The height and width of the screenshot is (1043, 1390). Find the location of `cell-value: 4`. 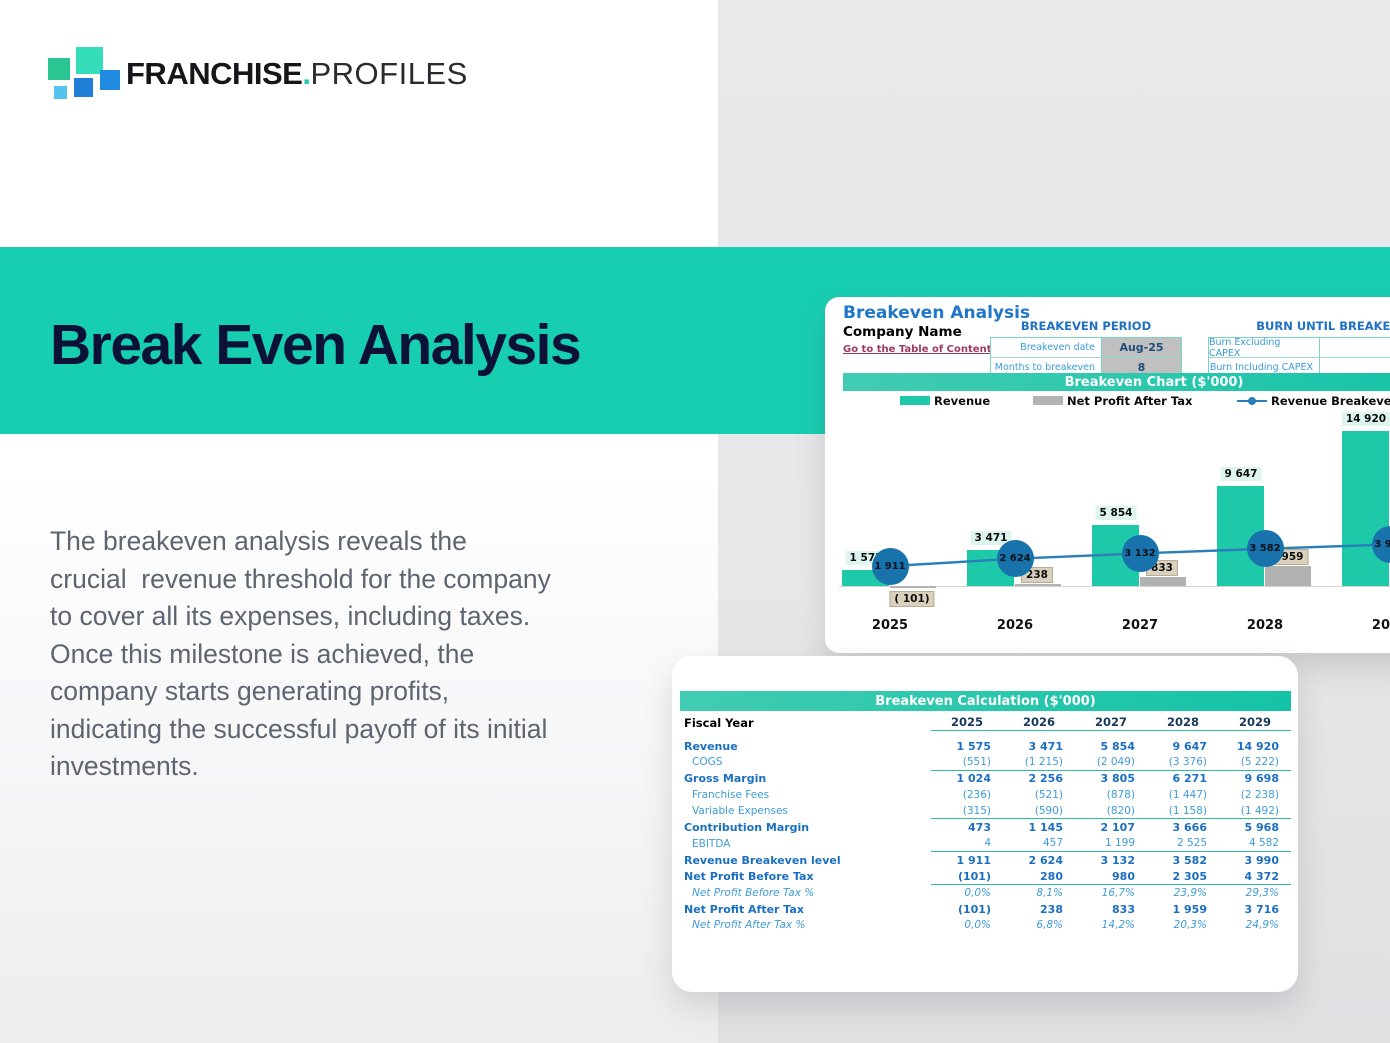

cell-value: 4 is located at coordinates (987, 843).